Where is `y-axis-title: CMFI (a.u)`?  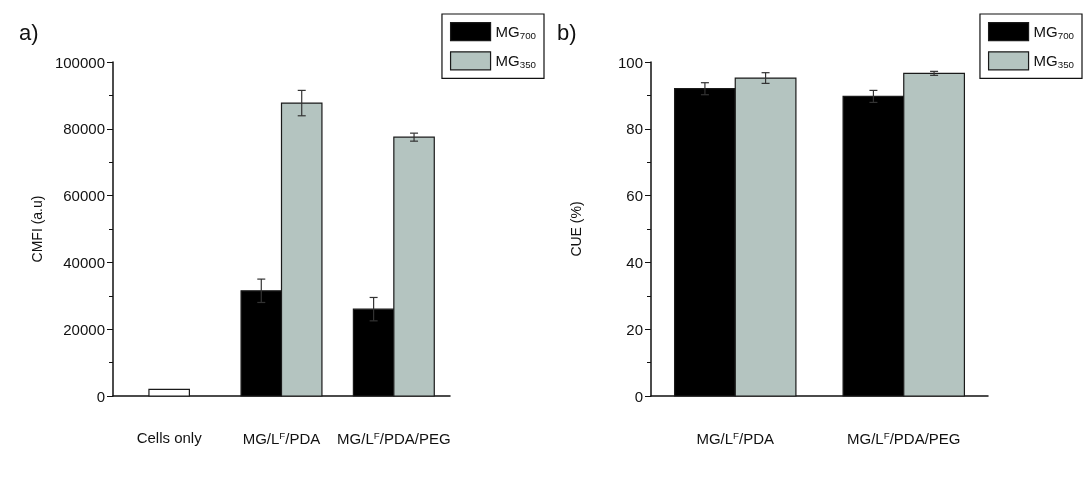
y-axis-title: CMFI (a.u) is located at coordinates (37, 229).